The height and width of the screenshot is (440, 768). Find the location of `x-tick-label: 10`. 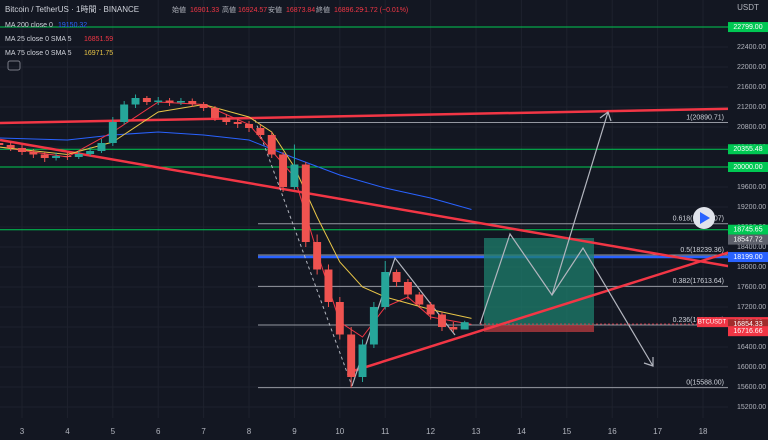

x-tick-label: 10 is located at coordinates (339, 431).